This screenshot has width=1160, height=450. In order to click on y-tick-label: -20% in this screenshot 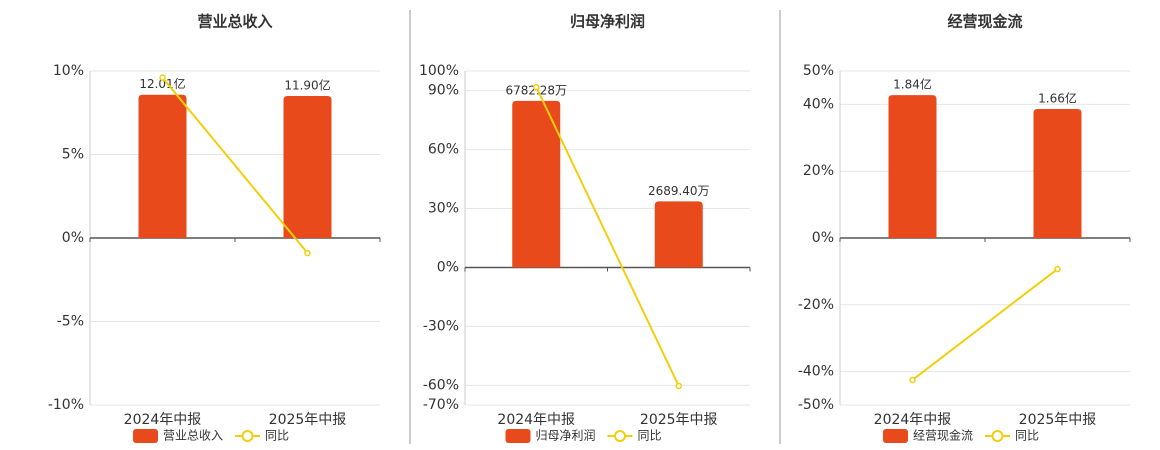, I will do `click(816, 305)`.